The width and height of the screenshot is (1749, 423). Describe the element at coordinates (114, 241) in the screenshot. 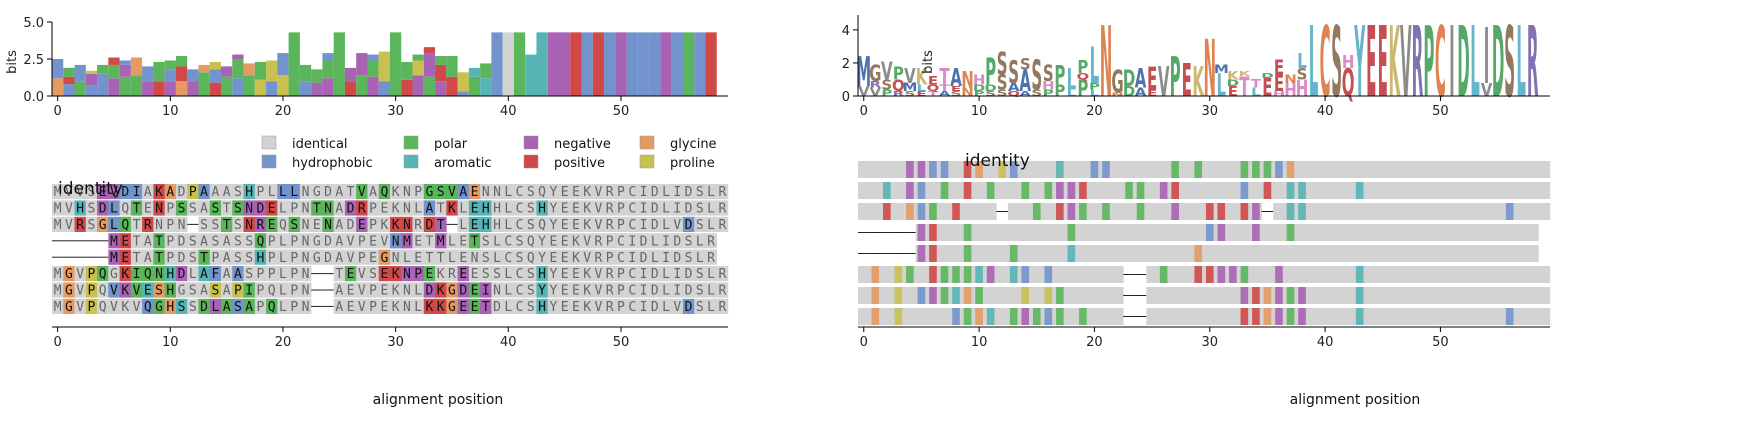

I see `alignment-residue: M` at that location.